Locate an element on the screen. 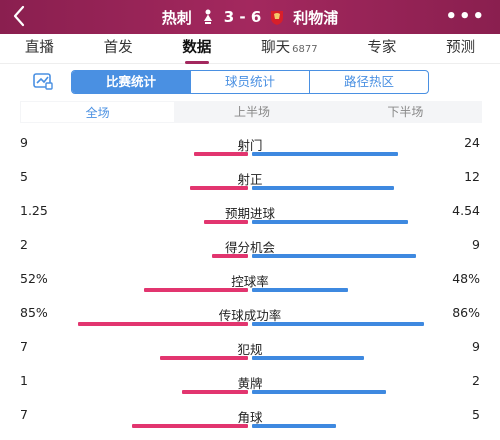 The image size is (500, 440). stat-name: 得分机会 is located at coordinates (249, 247).